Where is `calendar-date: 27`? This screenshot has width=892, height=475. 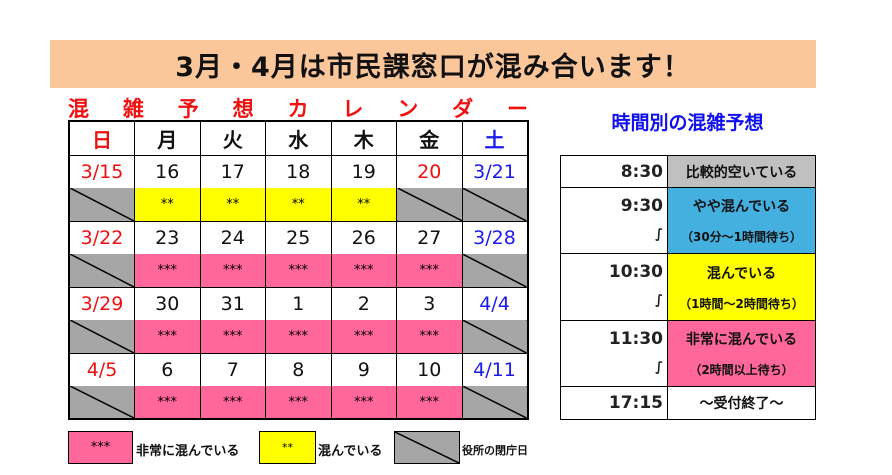 calendar-date: 27 is located at coordinates (429, 237).